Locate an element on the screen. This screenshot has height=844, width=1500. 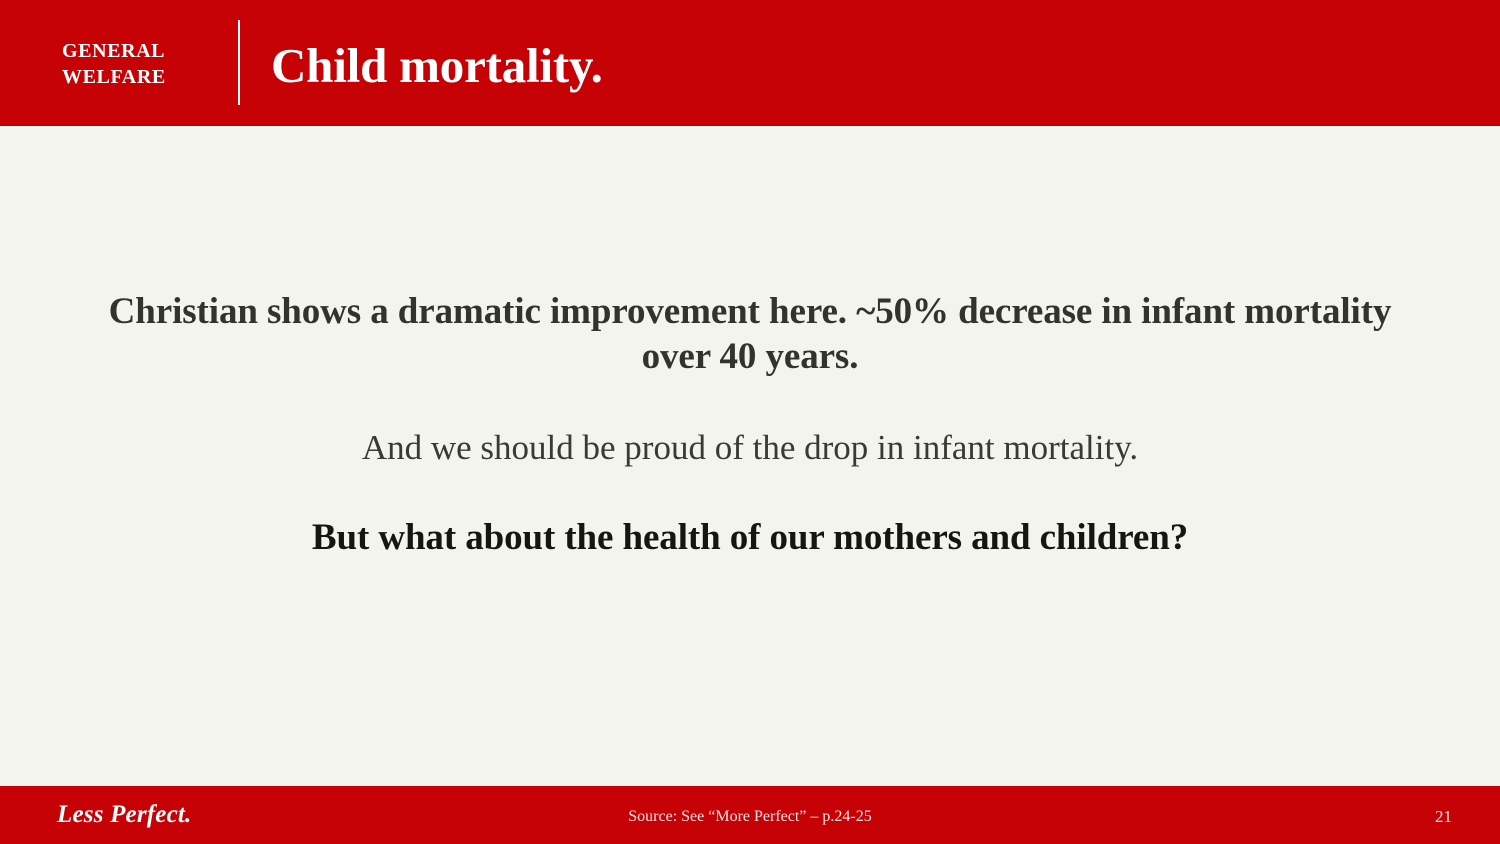
footer-source-citation: Source: See “More Perfect” – p.24-25 is located at coordinates (750, 816).